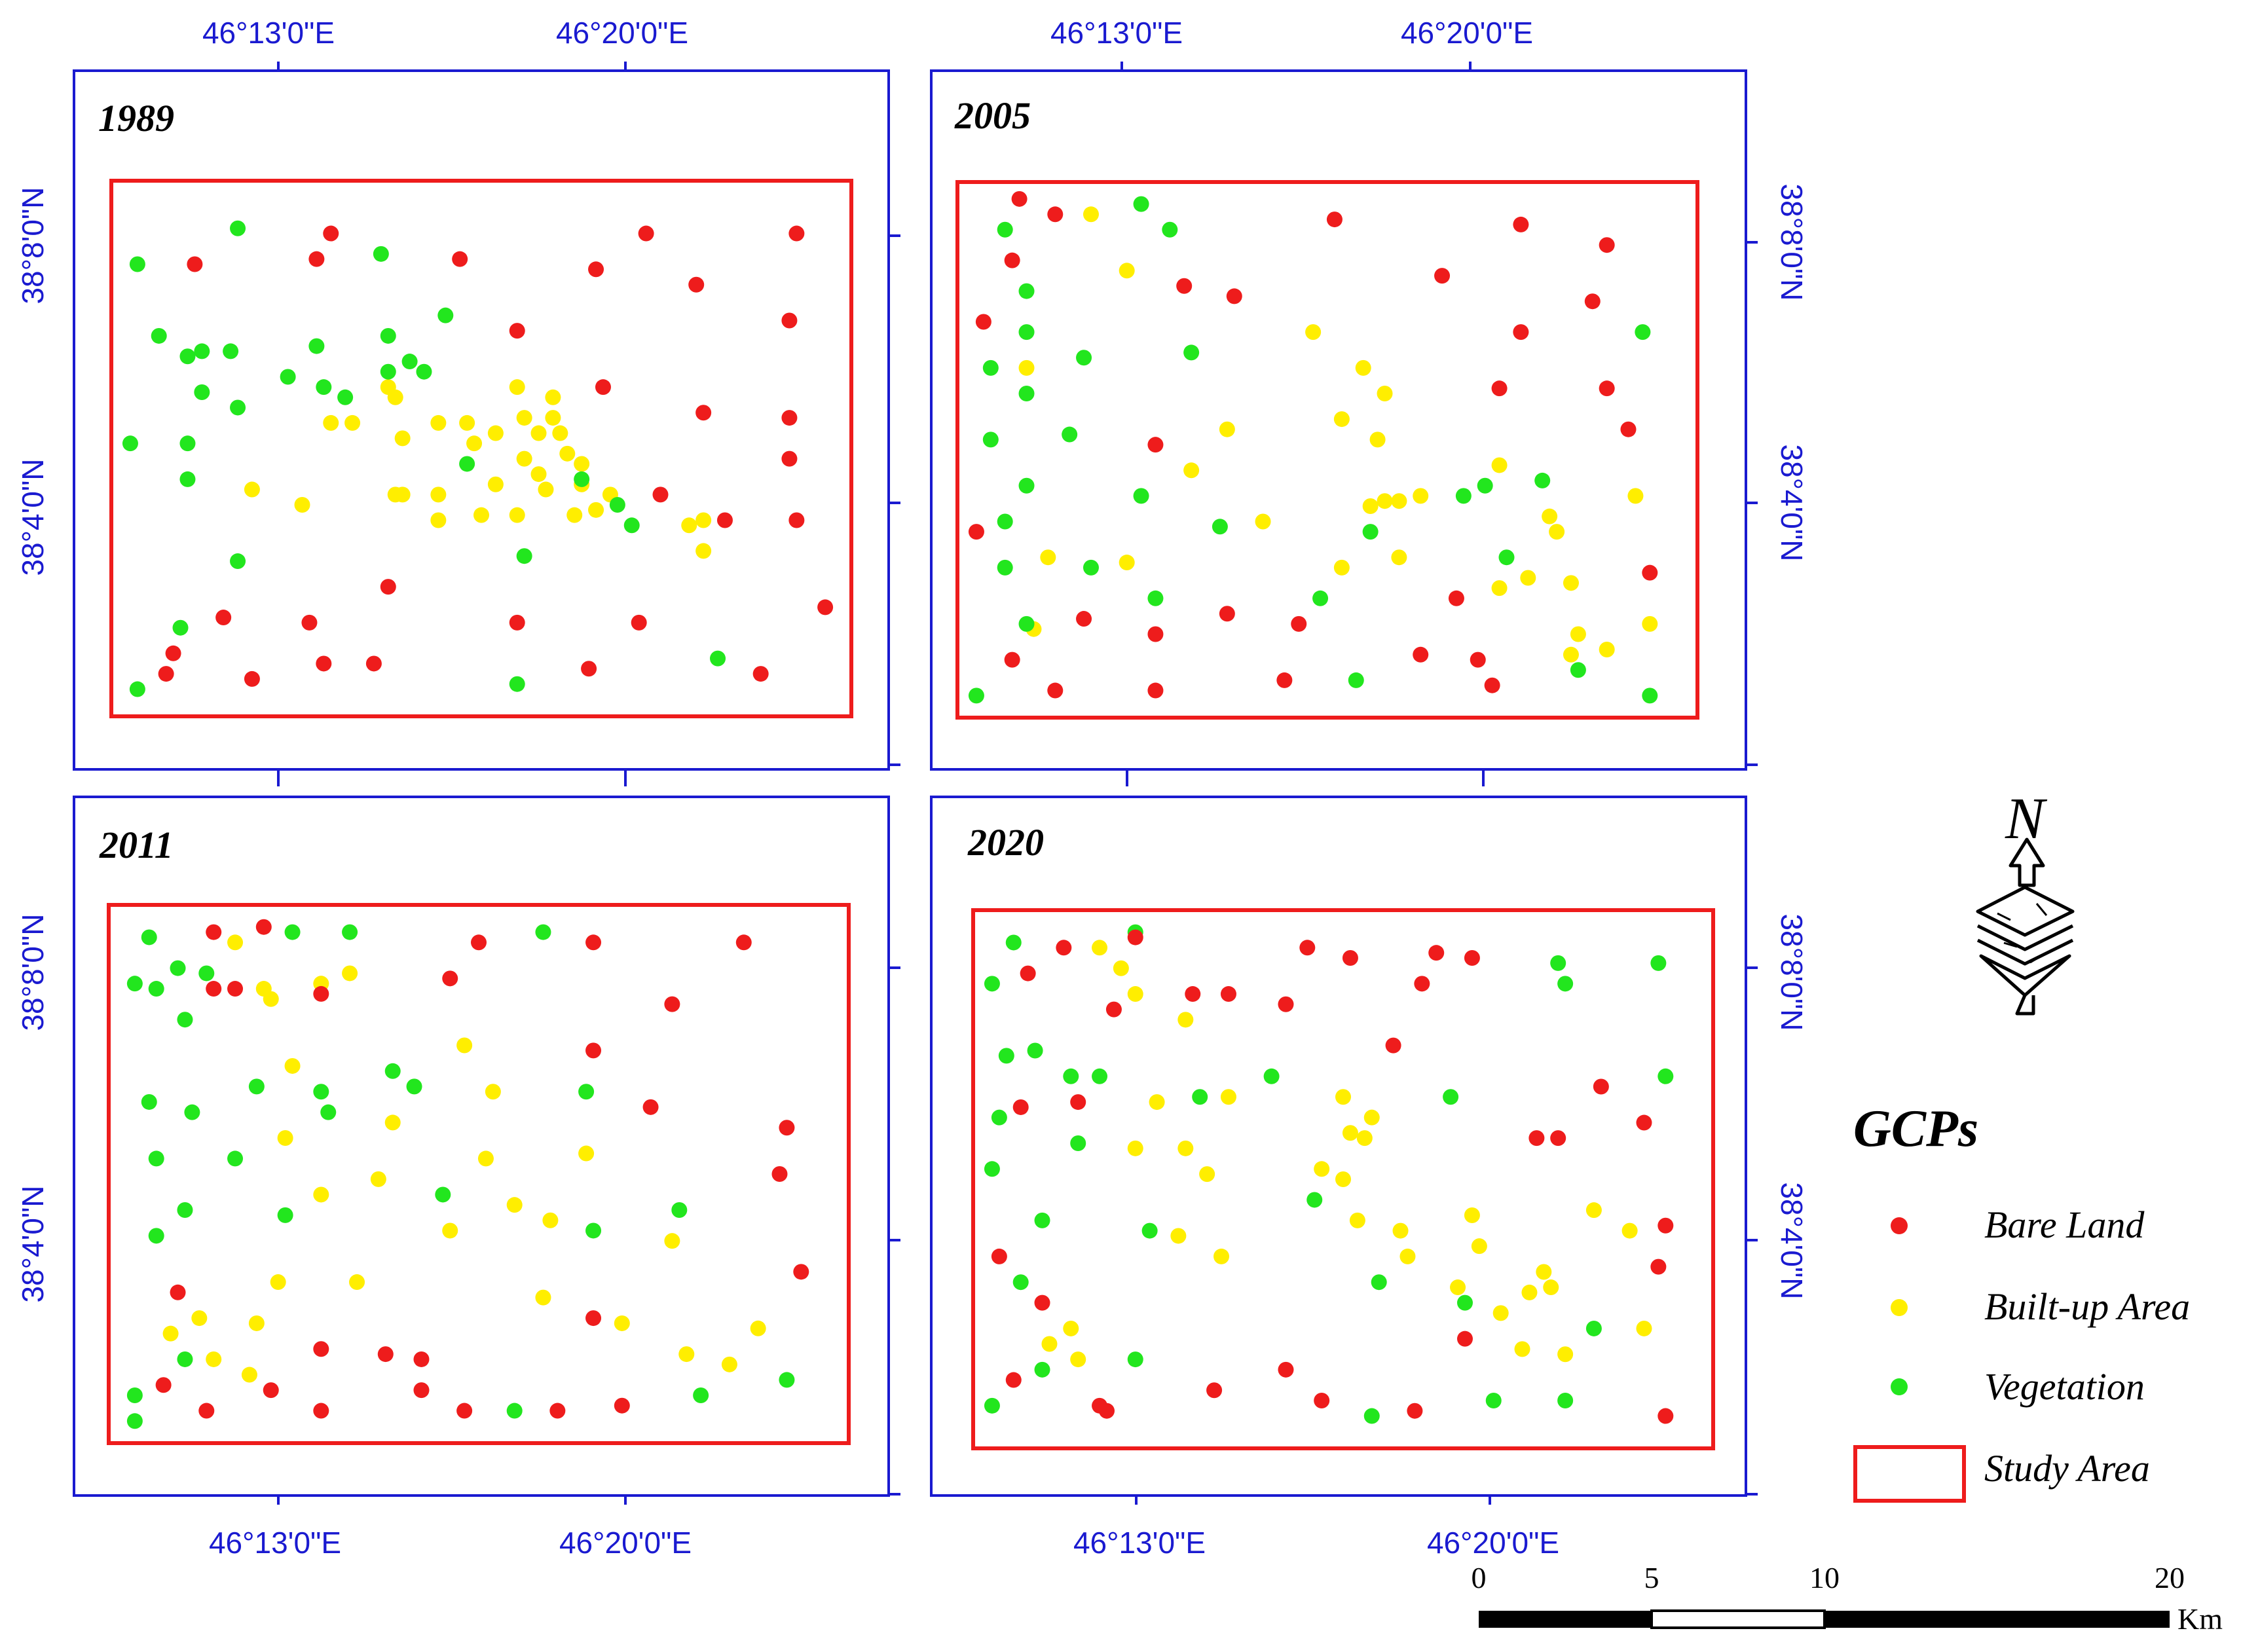  I want to click on y-tick-label-right: 38°4'0"N, so click(1792, 1240).